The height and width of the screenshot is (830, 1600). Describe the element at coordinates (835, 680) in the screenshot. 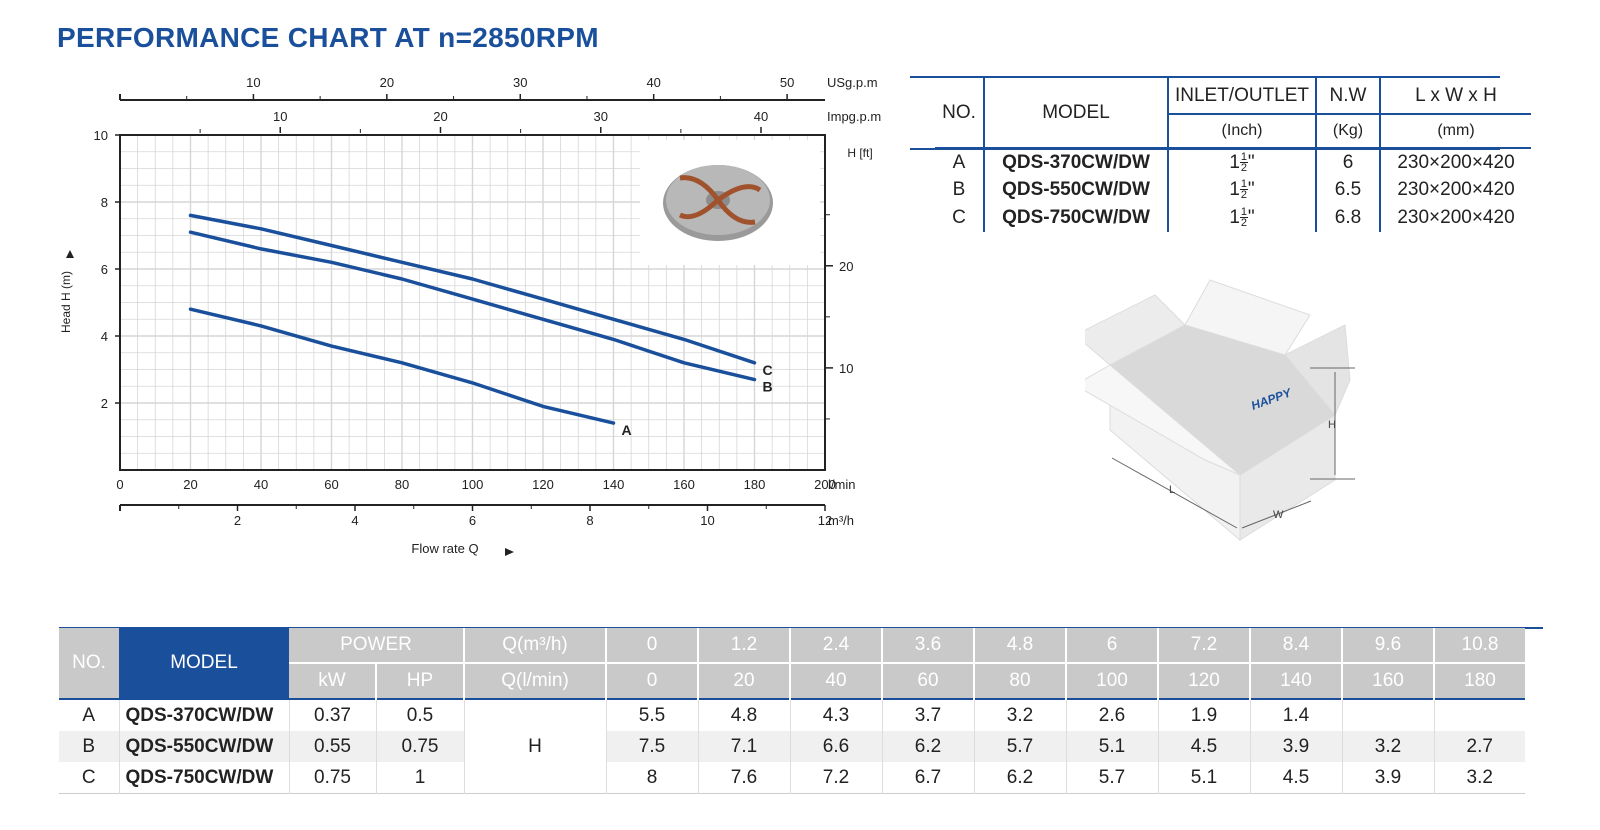

I see `q-lmin-cell: 40` at that location.